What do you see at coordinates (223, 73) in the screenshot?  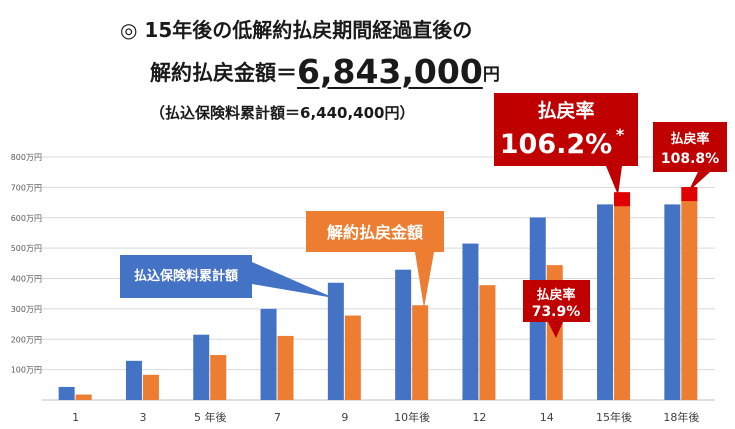 I see `title-prefix: 解約払戻金額＝` at bounding box center [223, 73].